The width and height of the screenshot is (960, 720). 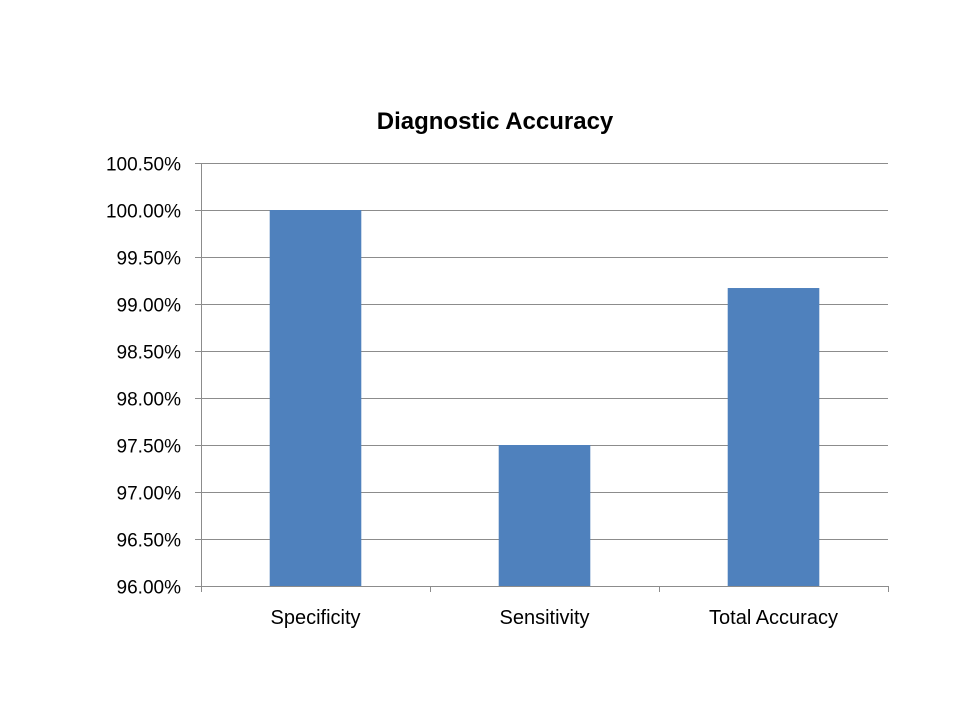 I want to click on x-category-label: Total Accuracy, so click(x=773, y=618).